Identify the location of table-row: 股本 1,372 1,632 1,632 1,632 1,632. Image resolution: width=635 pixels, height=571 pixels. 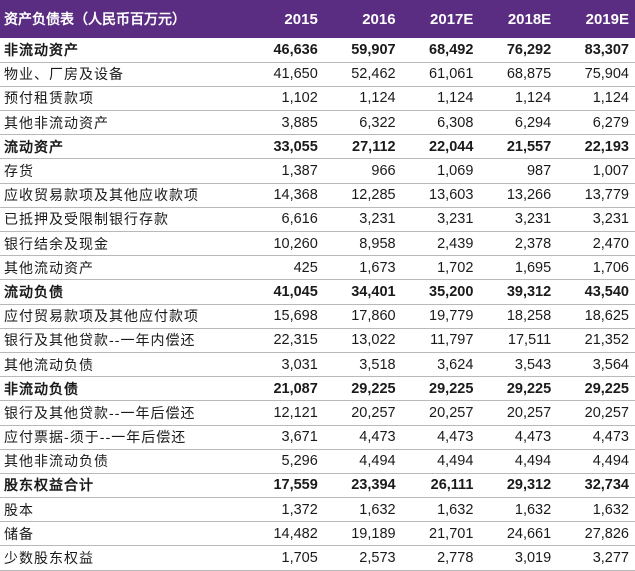
(317, 510).